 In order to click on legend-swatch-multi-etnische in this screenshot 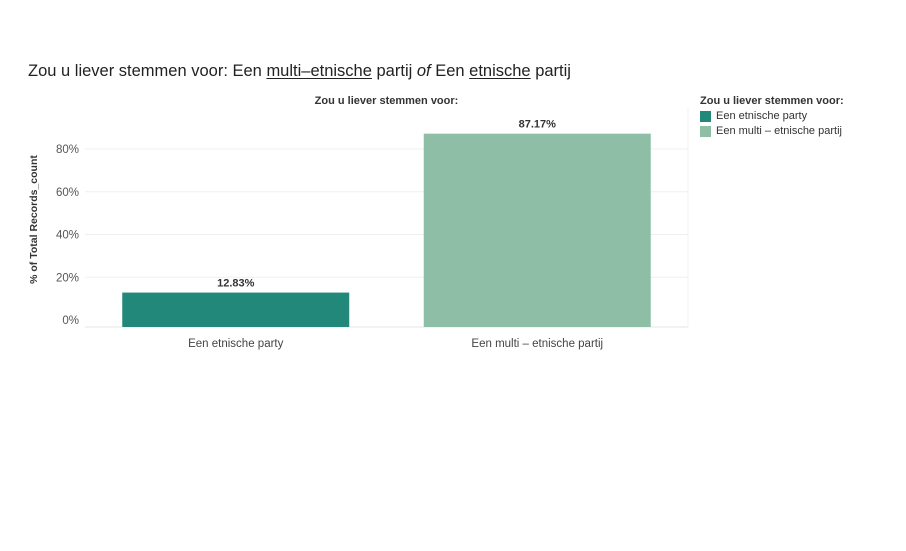, I will do `click(705, 131)`.